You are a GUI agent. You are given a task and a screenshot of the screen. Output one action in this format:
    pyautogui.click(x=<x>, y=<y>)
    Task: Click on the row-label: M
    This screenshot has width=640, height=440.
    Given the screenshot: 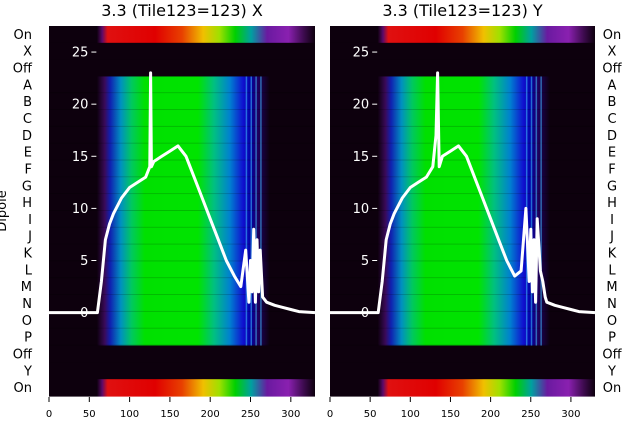 What is the action you would take?
    pyautogui.click(x=611, y=287)
    